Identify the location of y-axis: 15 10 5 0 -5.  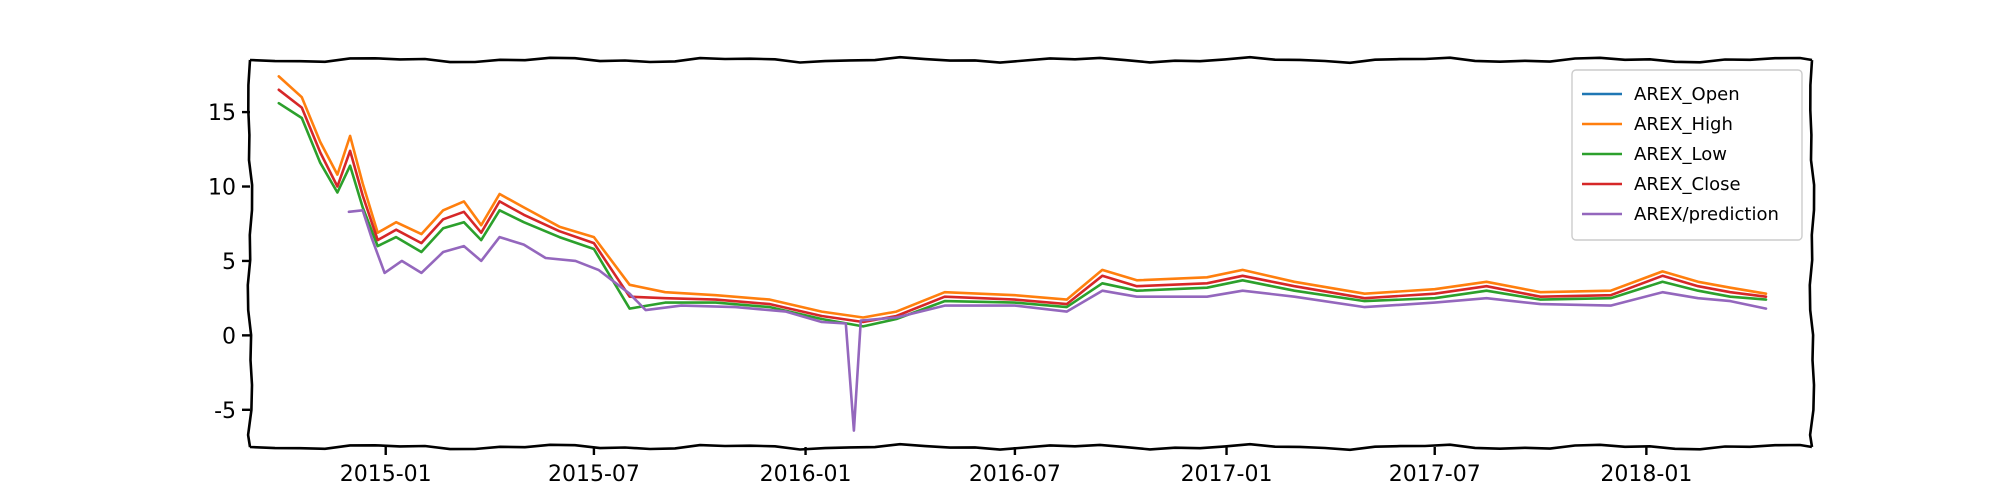
(229, 262).